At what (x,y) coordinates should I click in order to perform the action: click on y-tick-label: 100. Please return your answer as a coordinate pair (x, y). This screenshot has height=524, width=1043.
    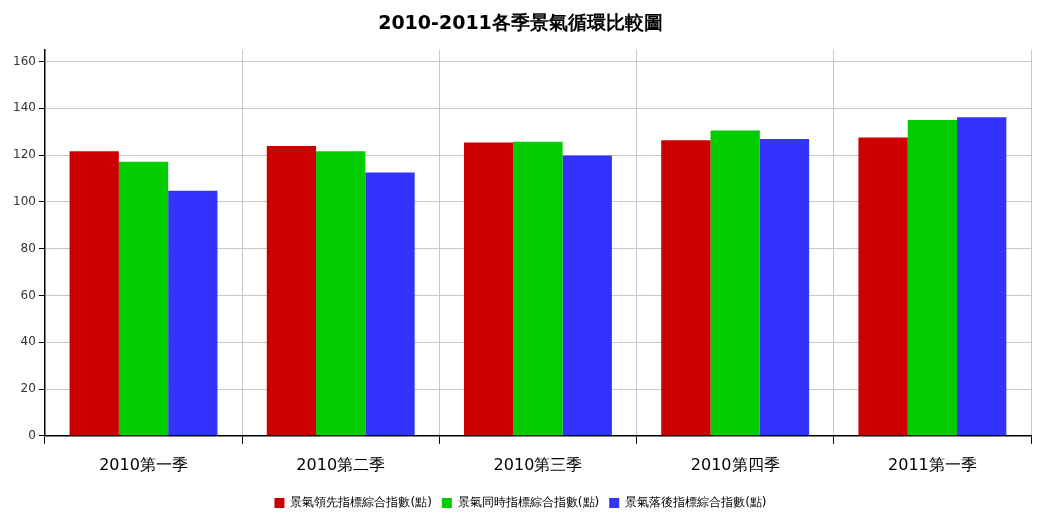
    Looking at the image, I should click on (24, 200).